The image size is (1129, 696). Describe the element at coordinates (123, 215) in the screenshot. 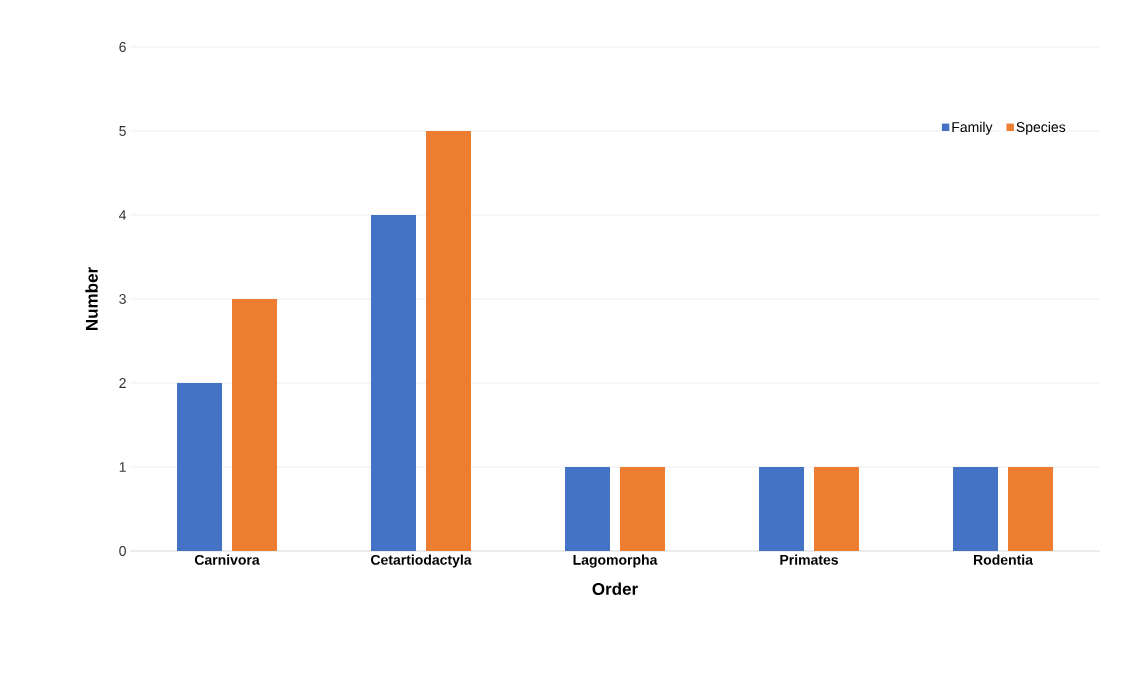

I see `y-tick-label: 4` at that location.